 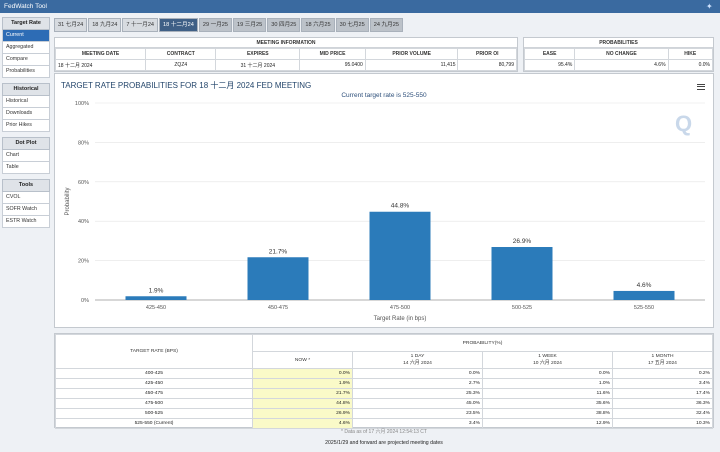 What do you see at coordinates (105, 25) in the screenshot?
I see `tab-meeting: 18 九月24` at bounding box center [105, 25].